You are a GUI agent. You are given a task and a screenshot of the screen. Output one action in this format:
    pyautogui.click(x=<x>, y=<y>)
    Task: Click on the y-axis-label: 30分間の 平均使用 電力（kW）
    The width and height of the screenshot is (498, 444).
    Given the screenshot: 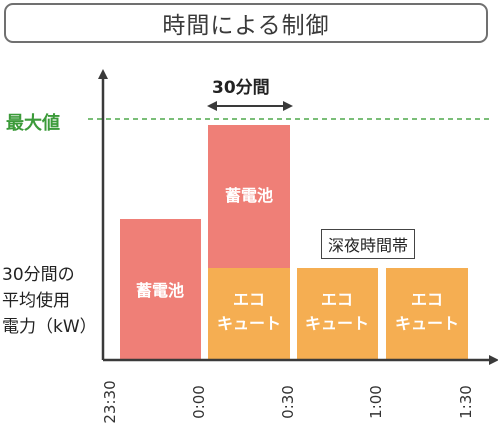 What is the action you would take?
    pyautogui.click(x=49, y=301)
    